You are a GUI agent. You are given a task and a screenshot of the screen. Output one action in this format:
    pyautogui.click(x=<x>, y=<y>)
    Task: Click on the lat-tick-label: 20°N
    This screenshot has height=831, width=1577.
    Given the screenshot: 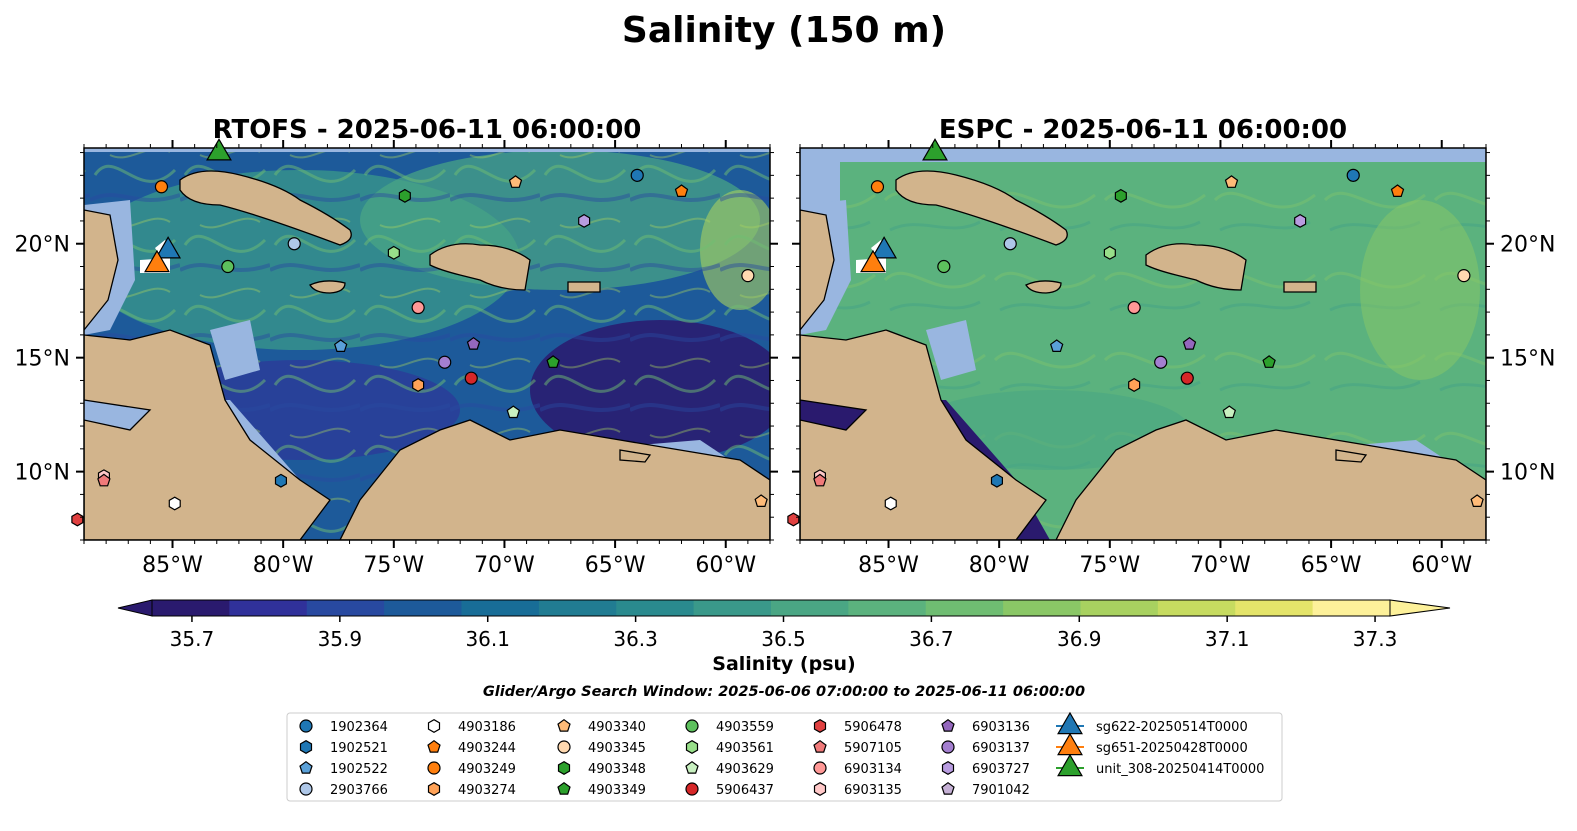 What is the action you would take?
    pyautogui.click(x=42, y=245)
    